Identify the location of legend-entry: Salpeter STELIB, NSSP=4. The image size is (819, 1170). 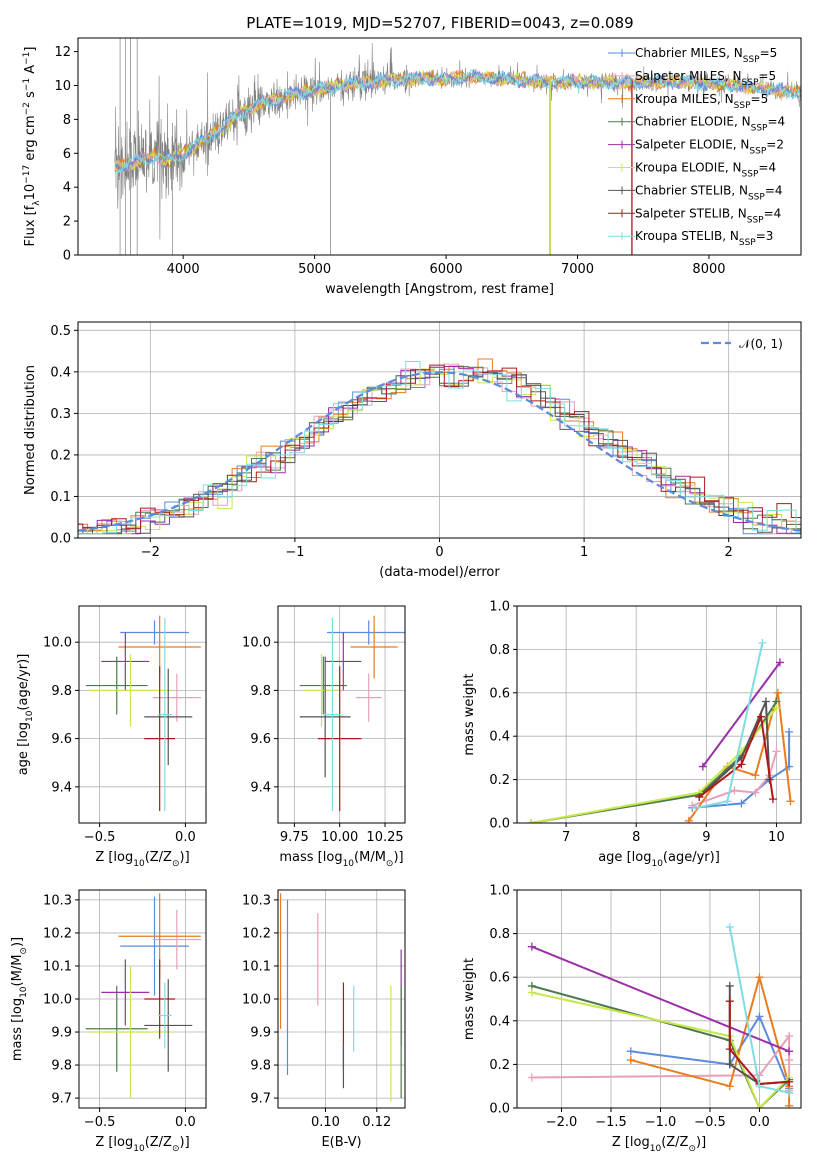
(708, 215).